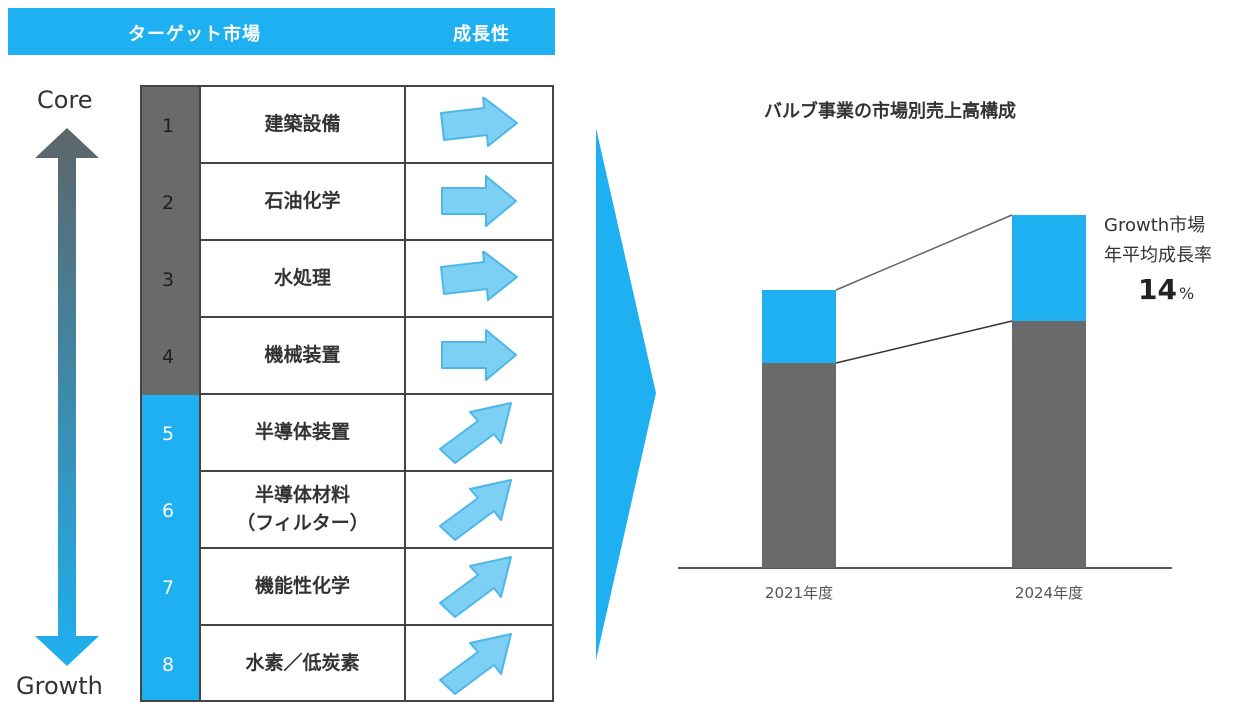 This screenshot has width=1243, height=702. Describe the element at coordinates (67, 397) in the screenshot. I see `core-growth-double-arrow-icon` at that location.